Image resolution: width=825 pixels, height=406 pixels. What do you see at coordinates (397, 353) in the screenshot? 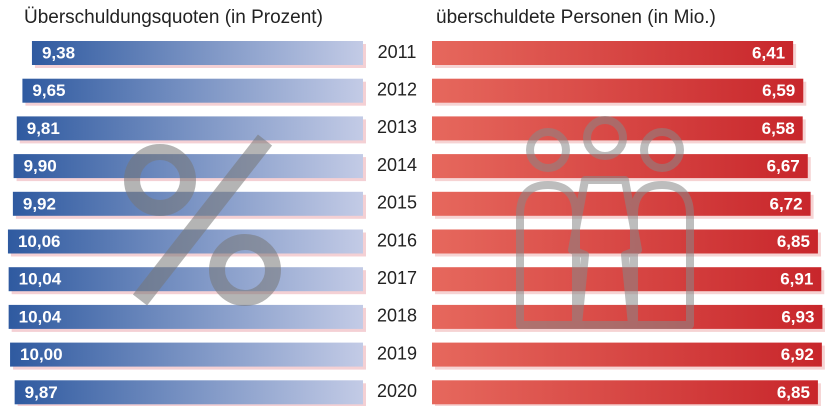
I see `year-label: 2019` at bounding box center [397, 353].